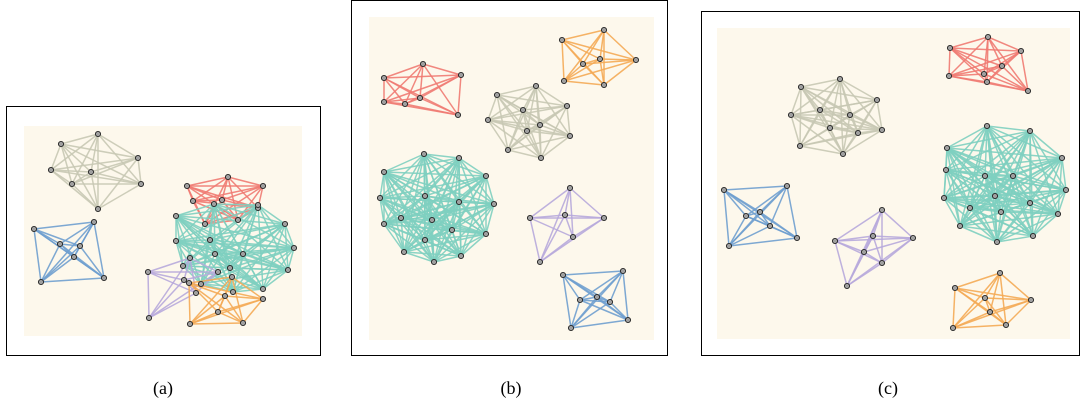  Describe the element at coordinates (835, 241) in the screenshot. I see `panel-c-purple-node` at that location.